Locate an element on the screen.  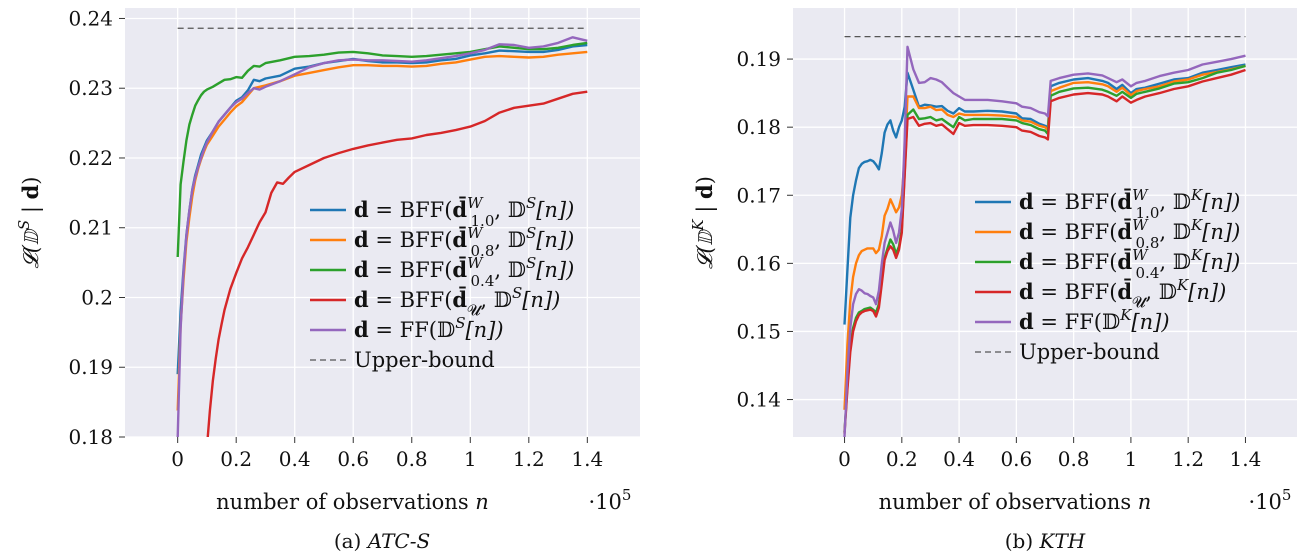
y-tick-label: 0.14 is located at coordinates (758, 400).